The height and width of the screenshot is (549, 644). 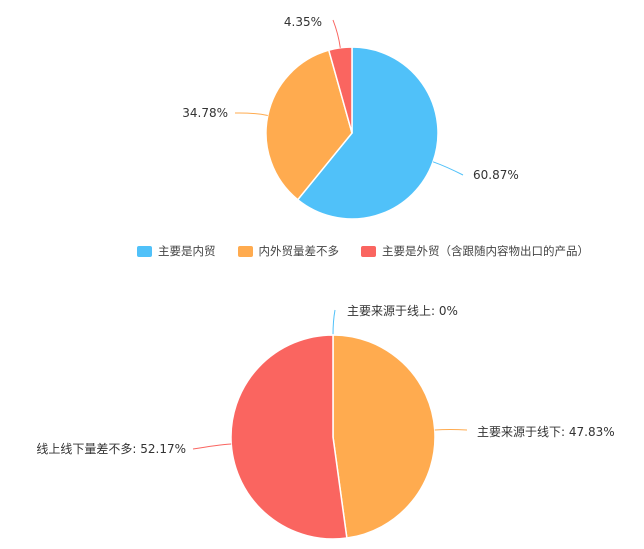 I want to click on legend-label: 主要是外贸（含跟随内容物出口的产品）, so click(x=485, y=251).